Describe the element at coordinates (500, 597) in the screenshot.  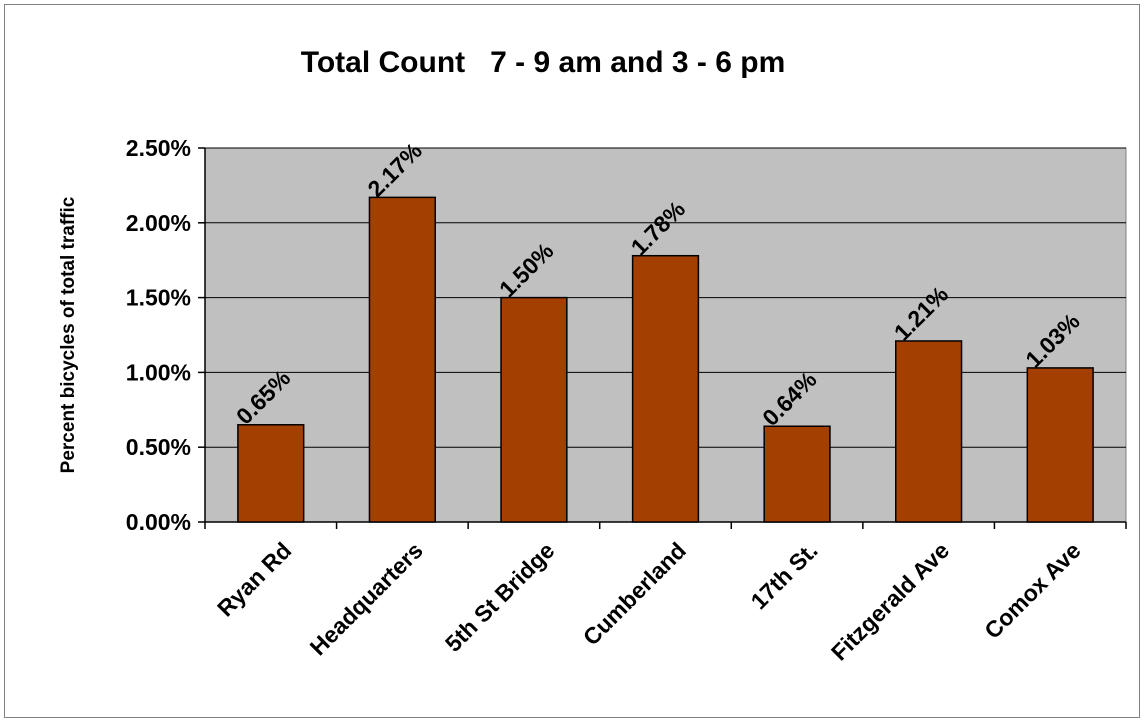
I see `x-tick-label: 5th St Bridge` at that location.